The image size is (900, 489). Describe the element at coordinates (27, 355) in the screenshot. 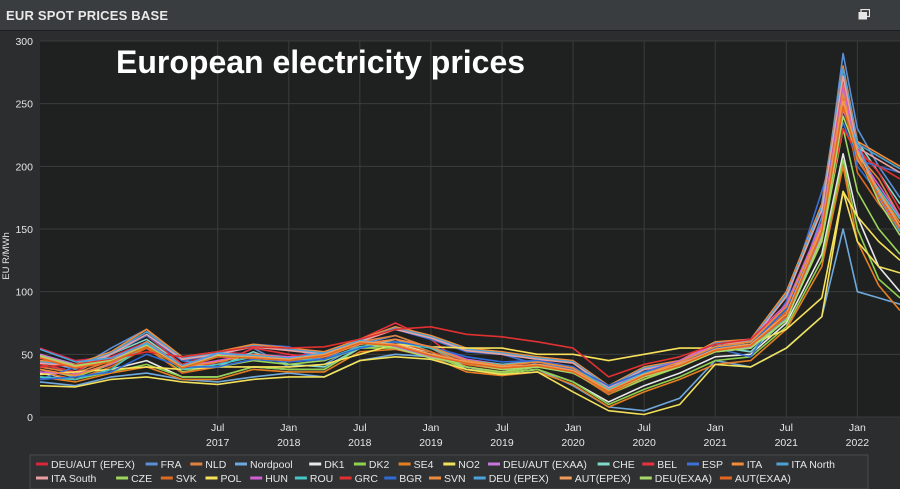

I see `y-tick-label: 50` at that location.